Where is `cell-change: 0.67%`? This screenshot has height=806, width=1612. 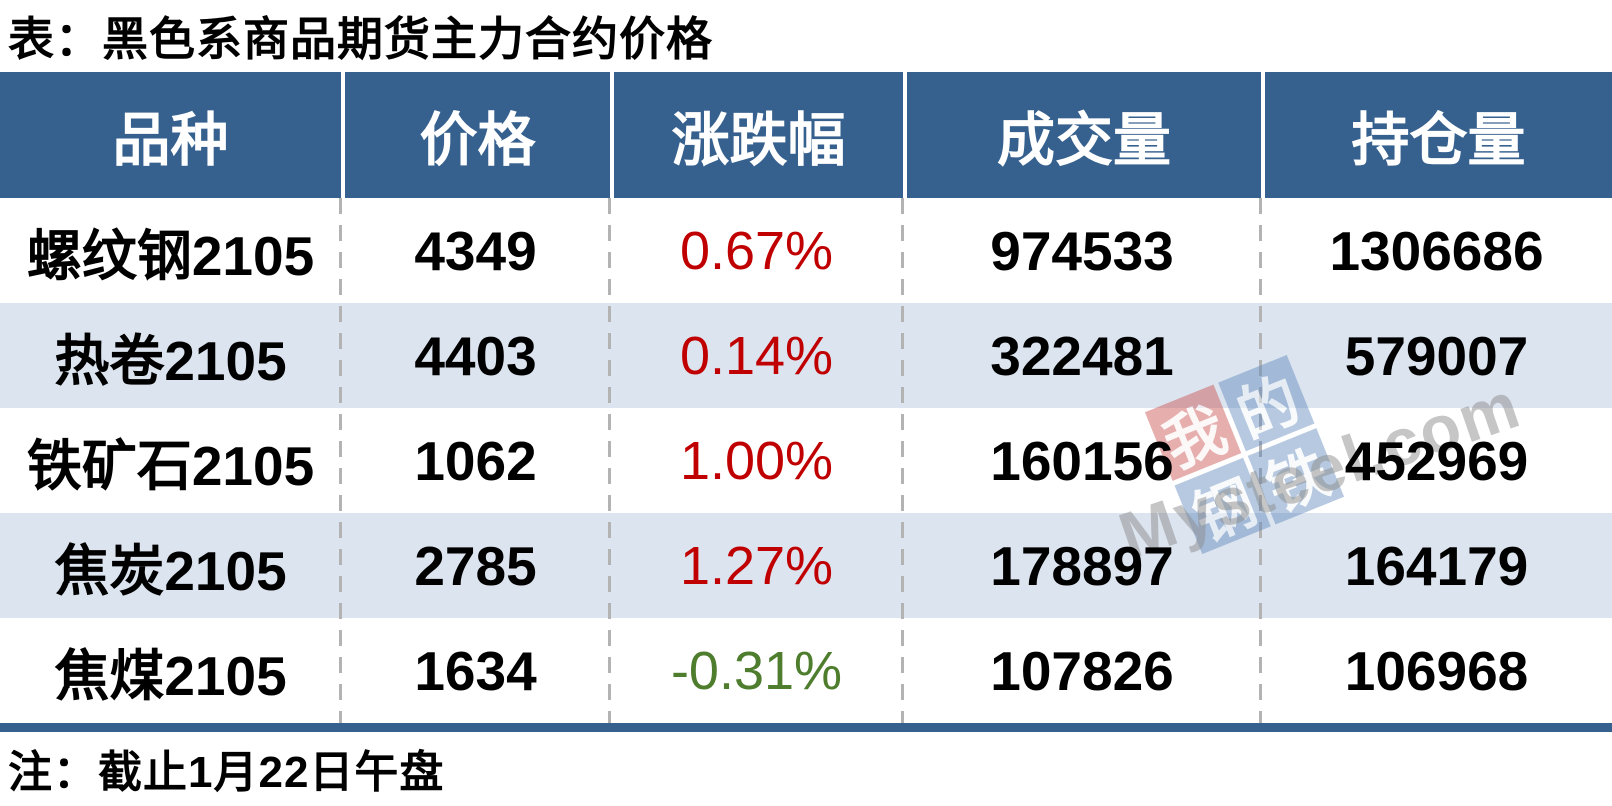 cell-change: 0.67% is located at coordinates (756, 250).